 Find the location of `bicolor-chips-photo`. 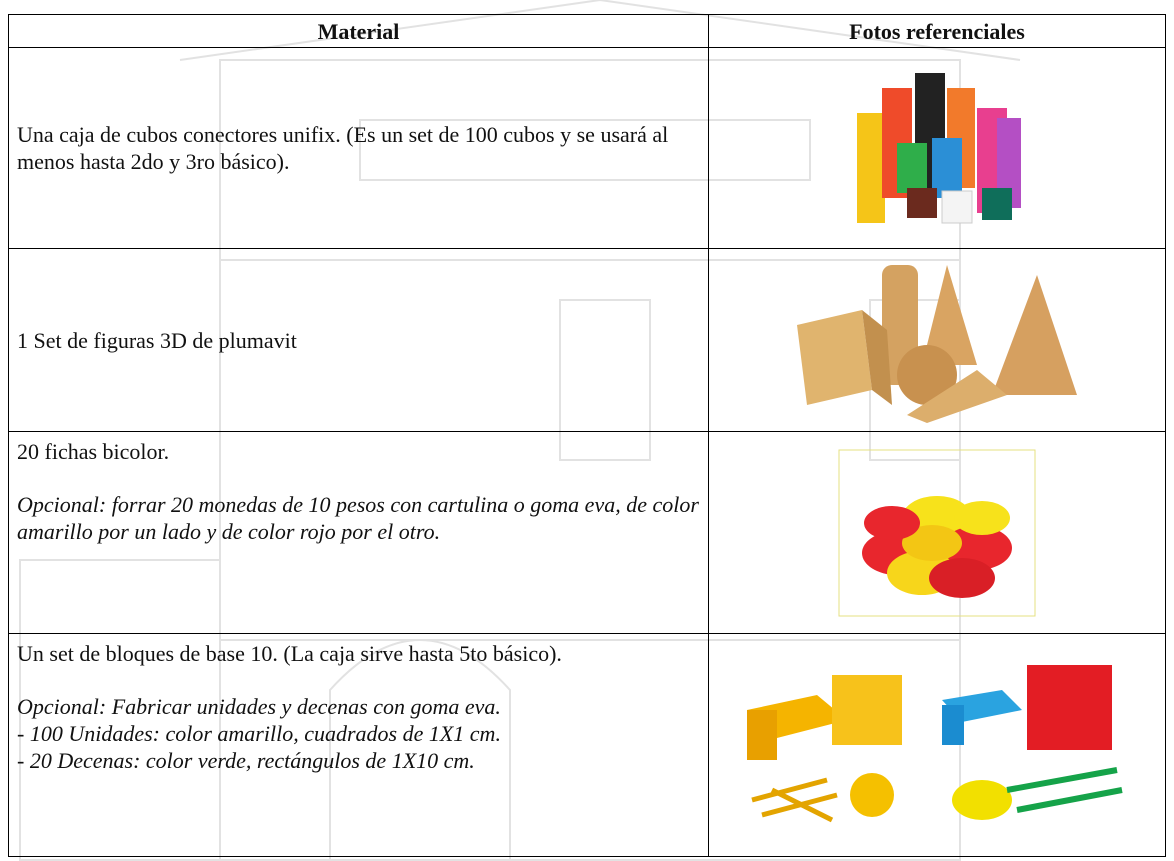

bicolor-chips-photo is located at coordinates (937, 532).